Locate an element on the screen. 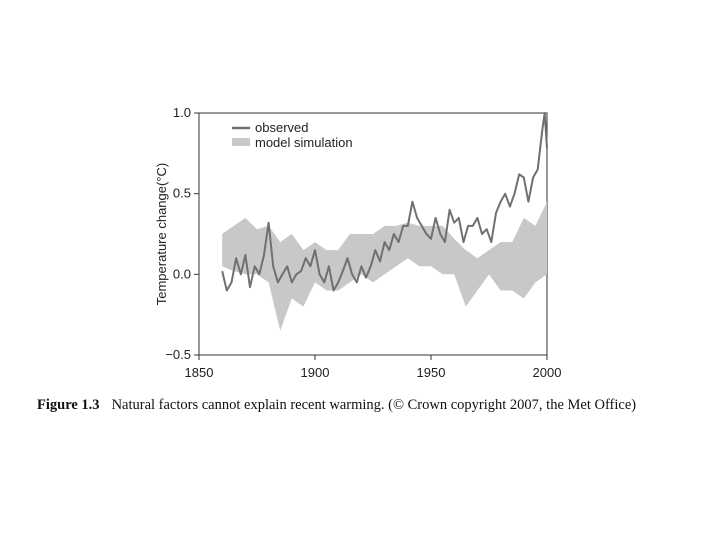 This screenshot has height=540, width=720. y-tick-label: −0.5 is located at coordinates (178, 354).